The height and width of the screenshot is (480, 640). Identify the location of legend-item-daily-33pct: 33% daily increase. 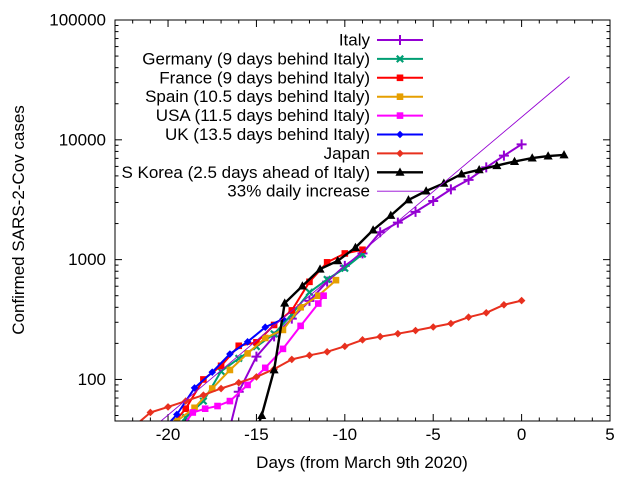
(325, 191).